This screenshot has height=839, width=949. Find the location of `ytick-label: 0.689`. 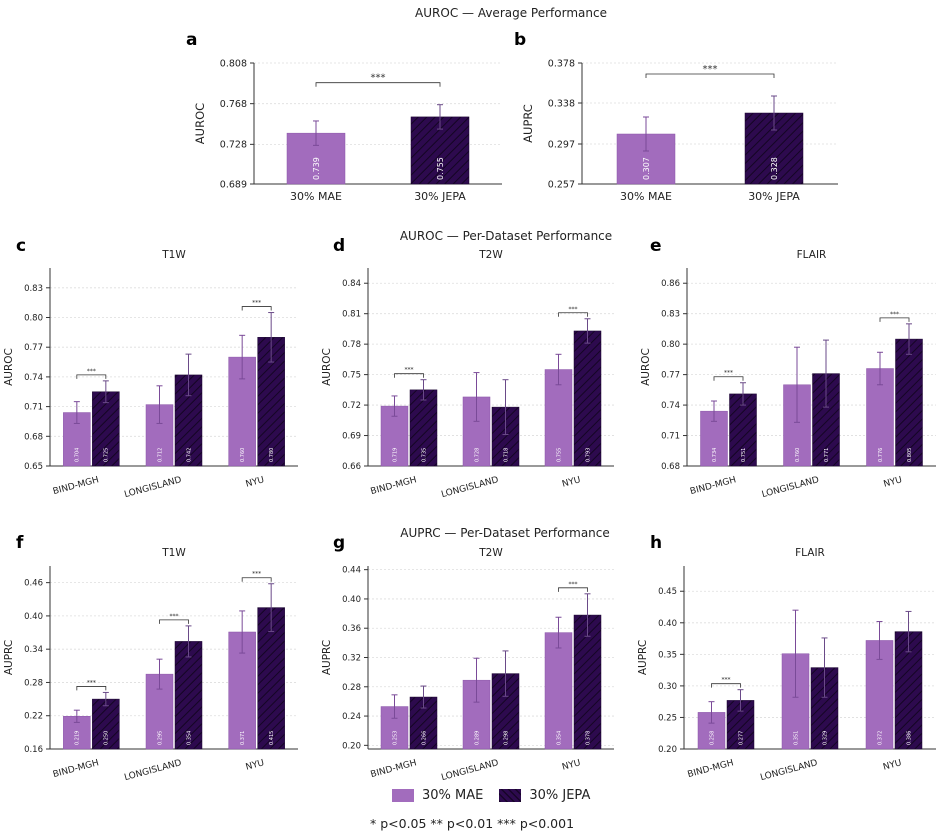

ytick-label: 0.689 is located at coordinates (233, 184).